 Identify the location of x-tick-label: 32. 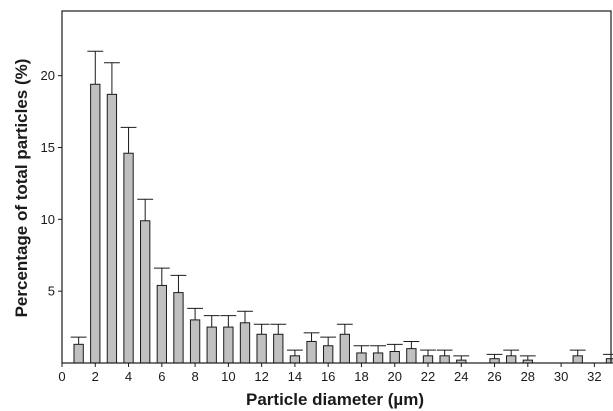
(594, 376).